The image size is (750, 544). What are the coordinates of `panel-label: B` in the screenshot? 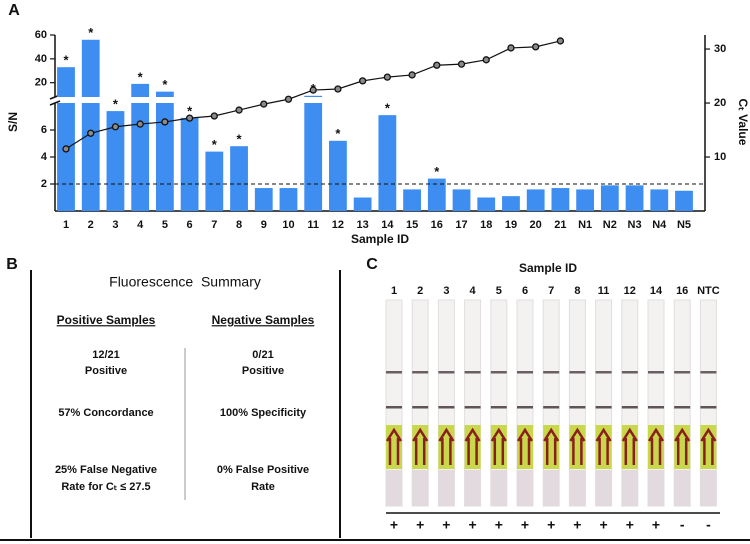 It's located at (12, 264).